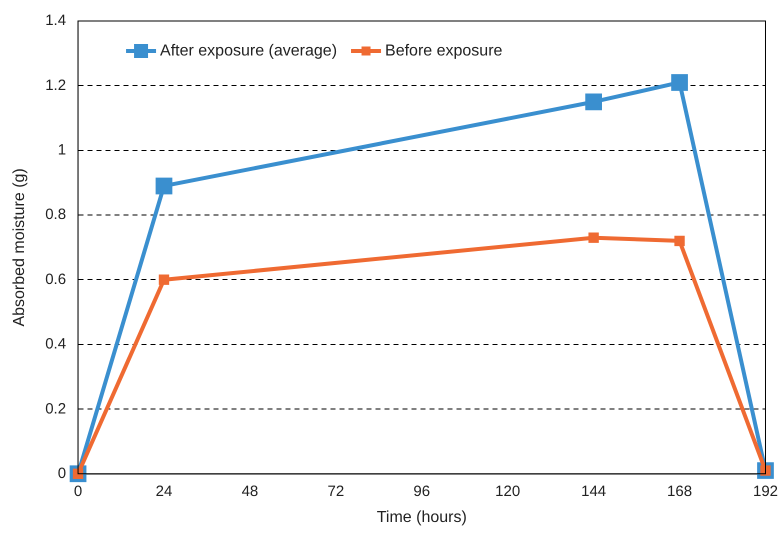 The height and width of the screenshot is (535, 781). What do you see at coordinates (62, 473) in the screenshot?
I see `y-tick-label: 0` at bounding box center [62, 473].